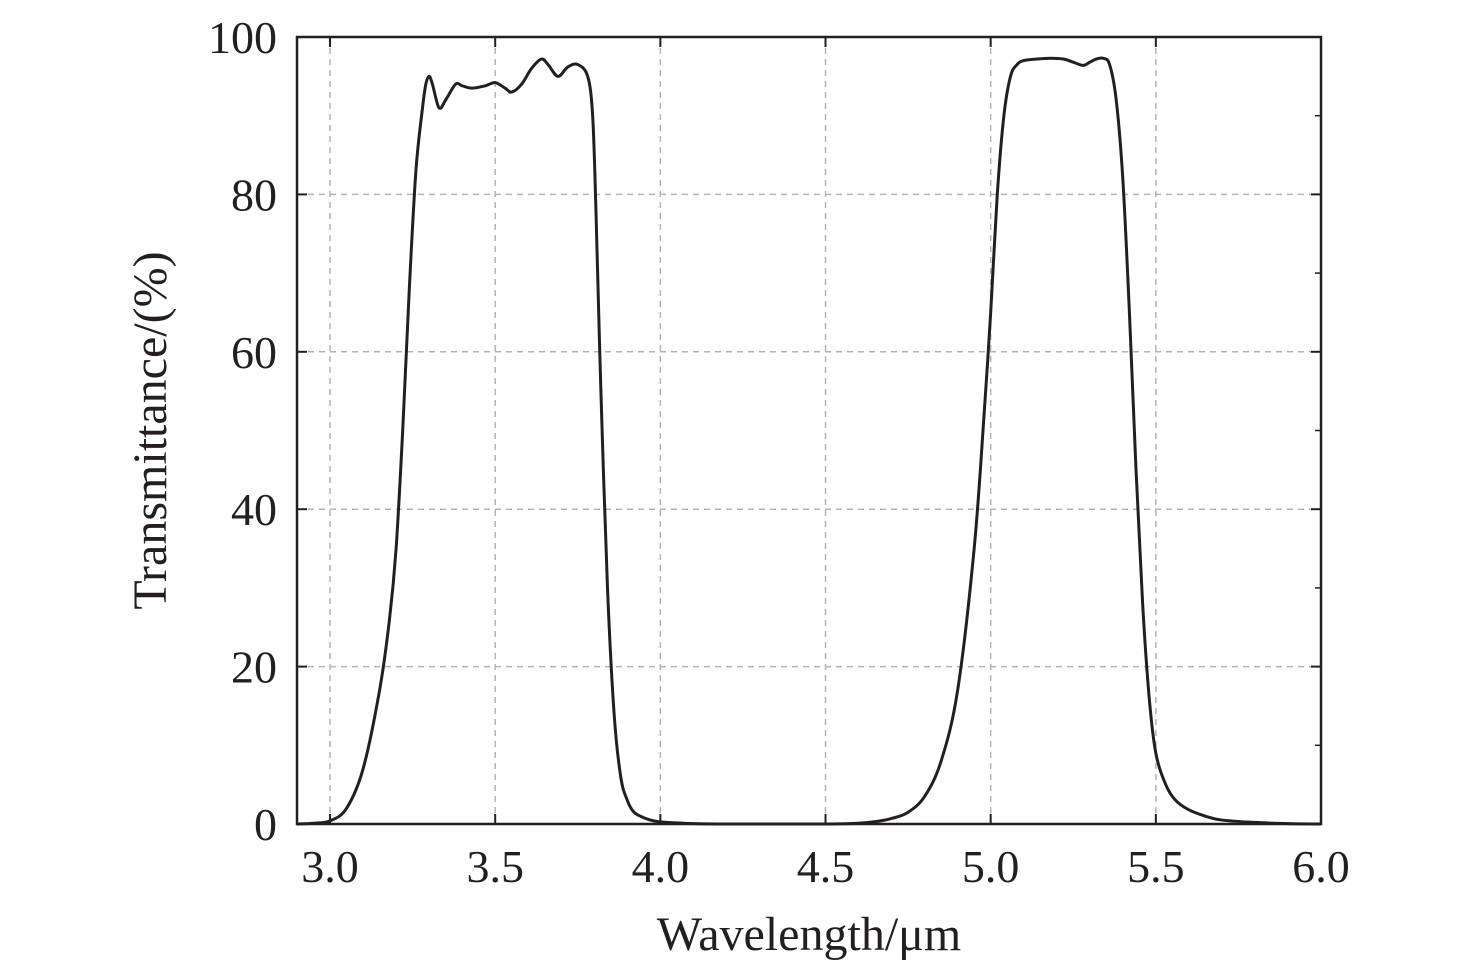 This screenshot has width=1476, height=979. I want to click on x-tick-label: 6.0, so click(1321, 866).